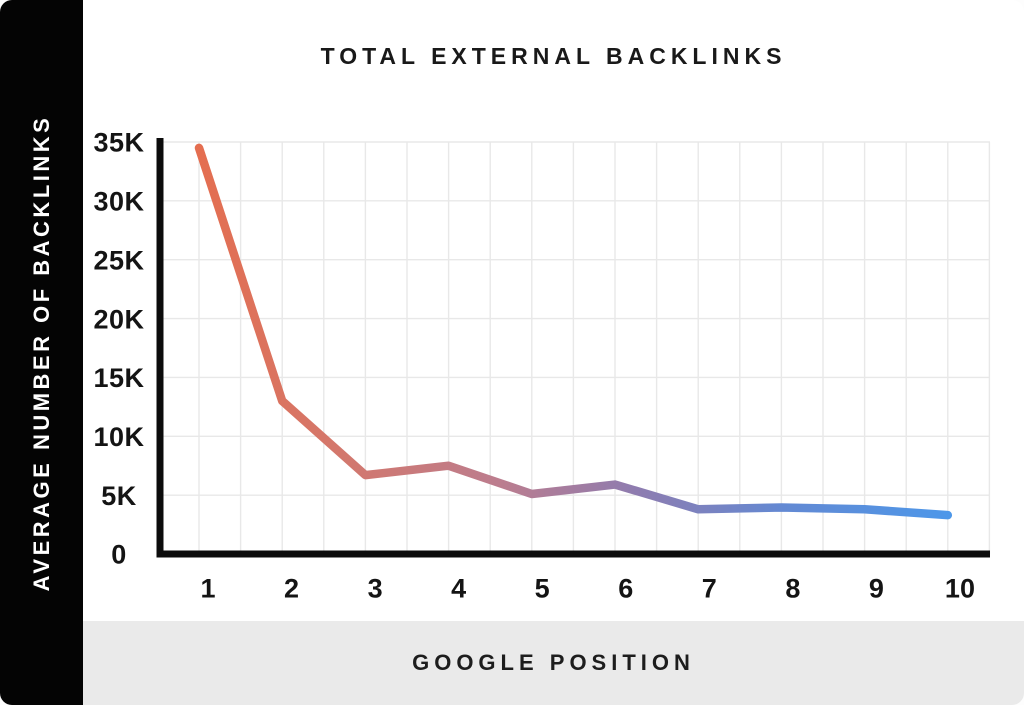 Image resolution: width=1024 pixels, height=705 pixels. I want to click on y-tick-label: 5K, so click(119, 496).